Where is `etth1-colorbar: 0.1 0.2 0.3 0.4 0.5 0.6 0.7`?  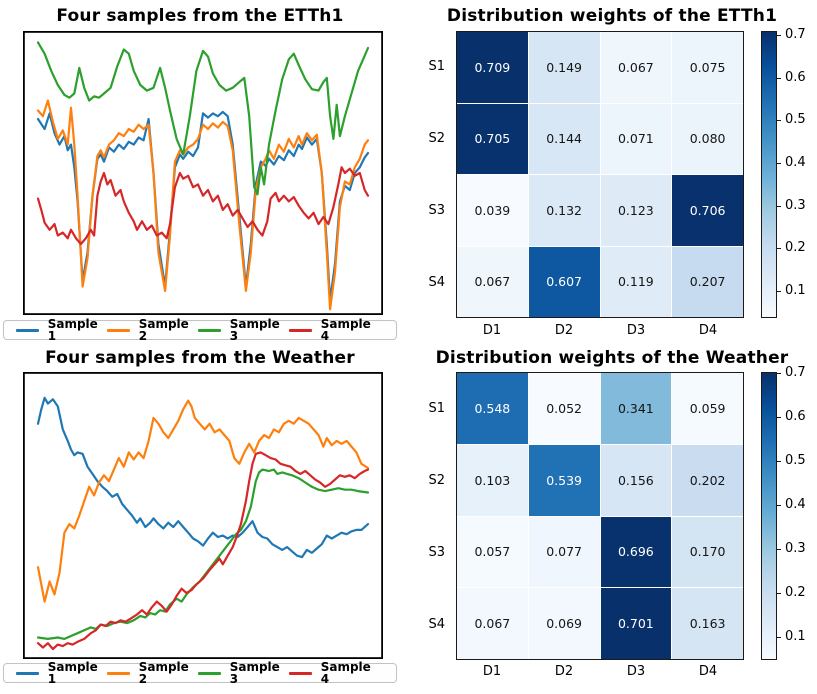
etth1-colorbar: 0.1 0.2 0.3 0.4 0.5 0.6 0.7 is located at coordinates (783, 172).